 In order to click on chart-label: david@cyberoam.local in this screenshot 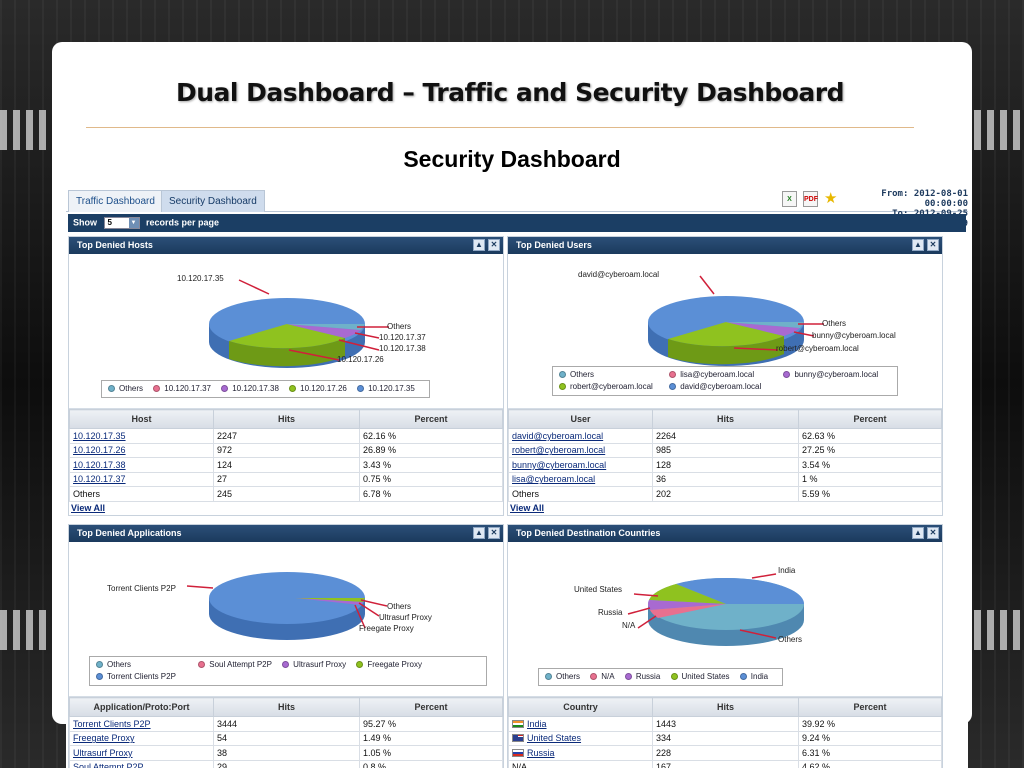, I will do `click(619, 274)`.